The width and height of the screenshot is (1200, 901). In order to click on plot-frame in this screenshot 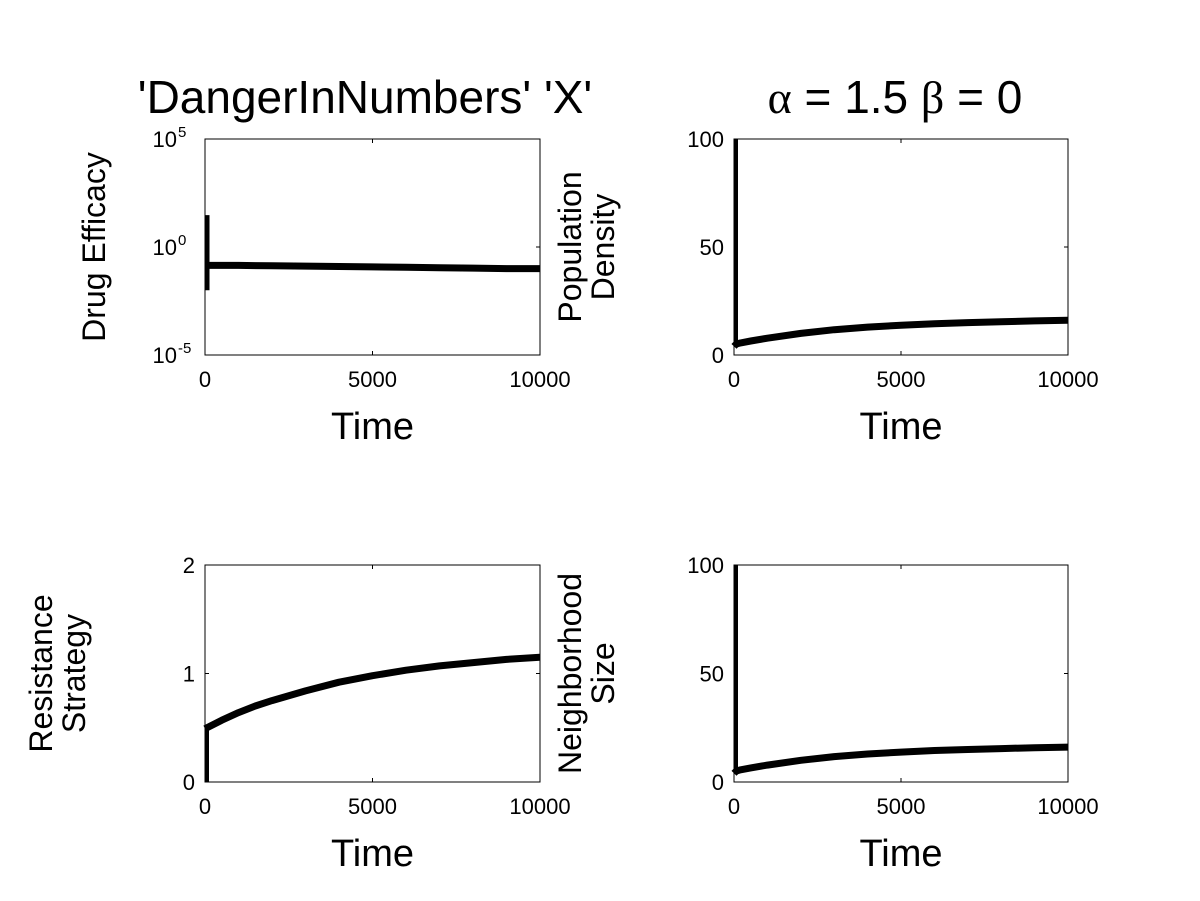, I will do `click(372, 247)`.